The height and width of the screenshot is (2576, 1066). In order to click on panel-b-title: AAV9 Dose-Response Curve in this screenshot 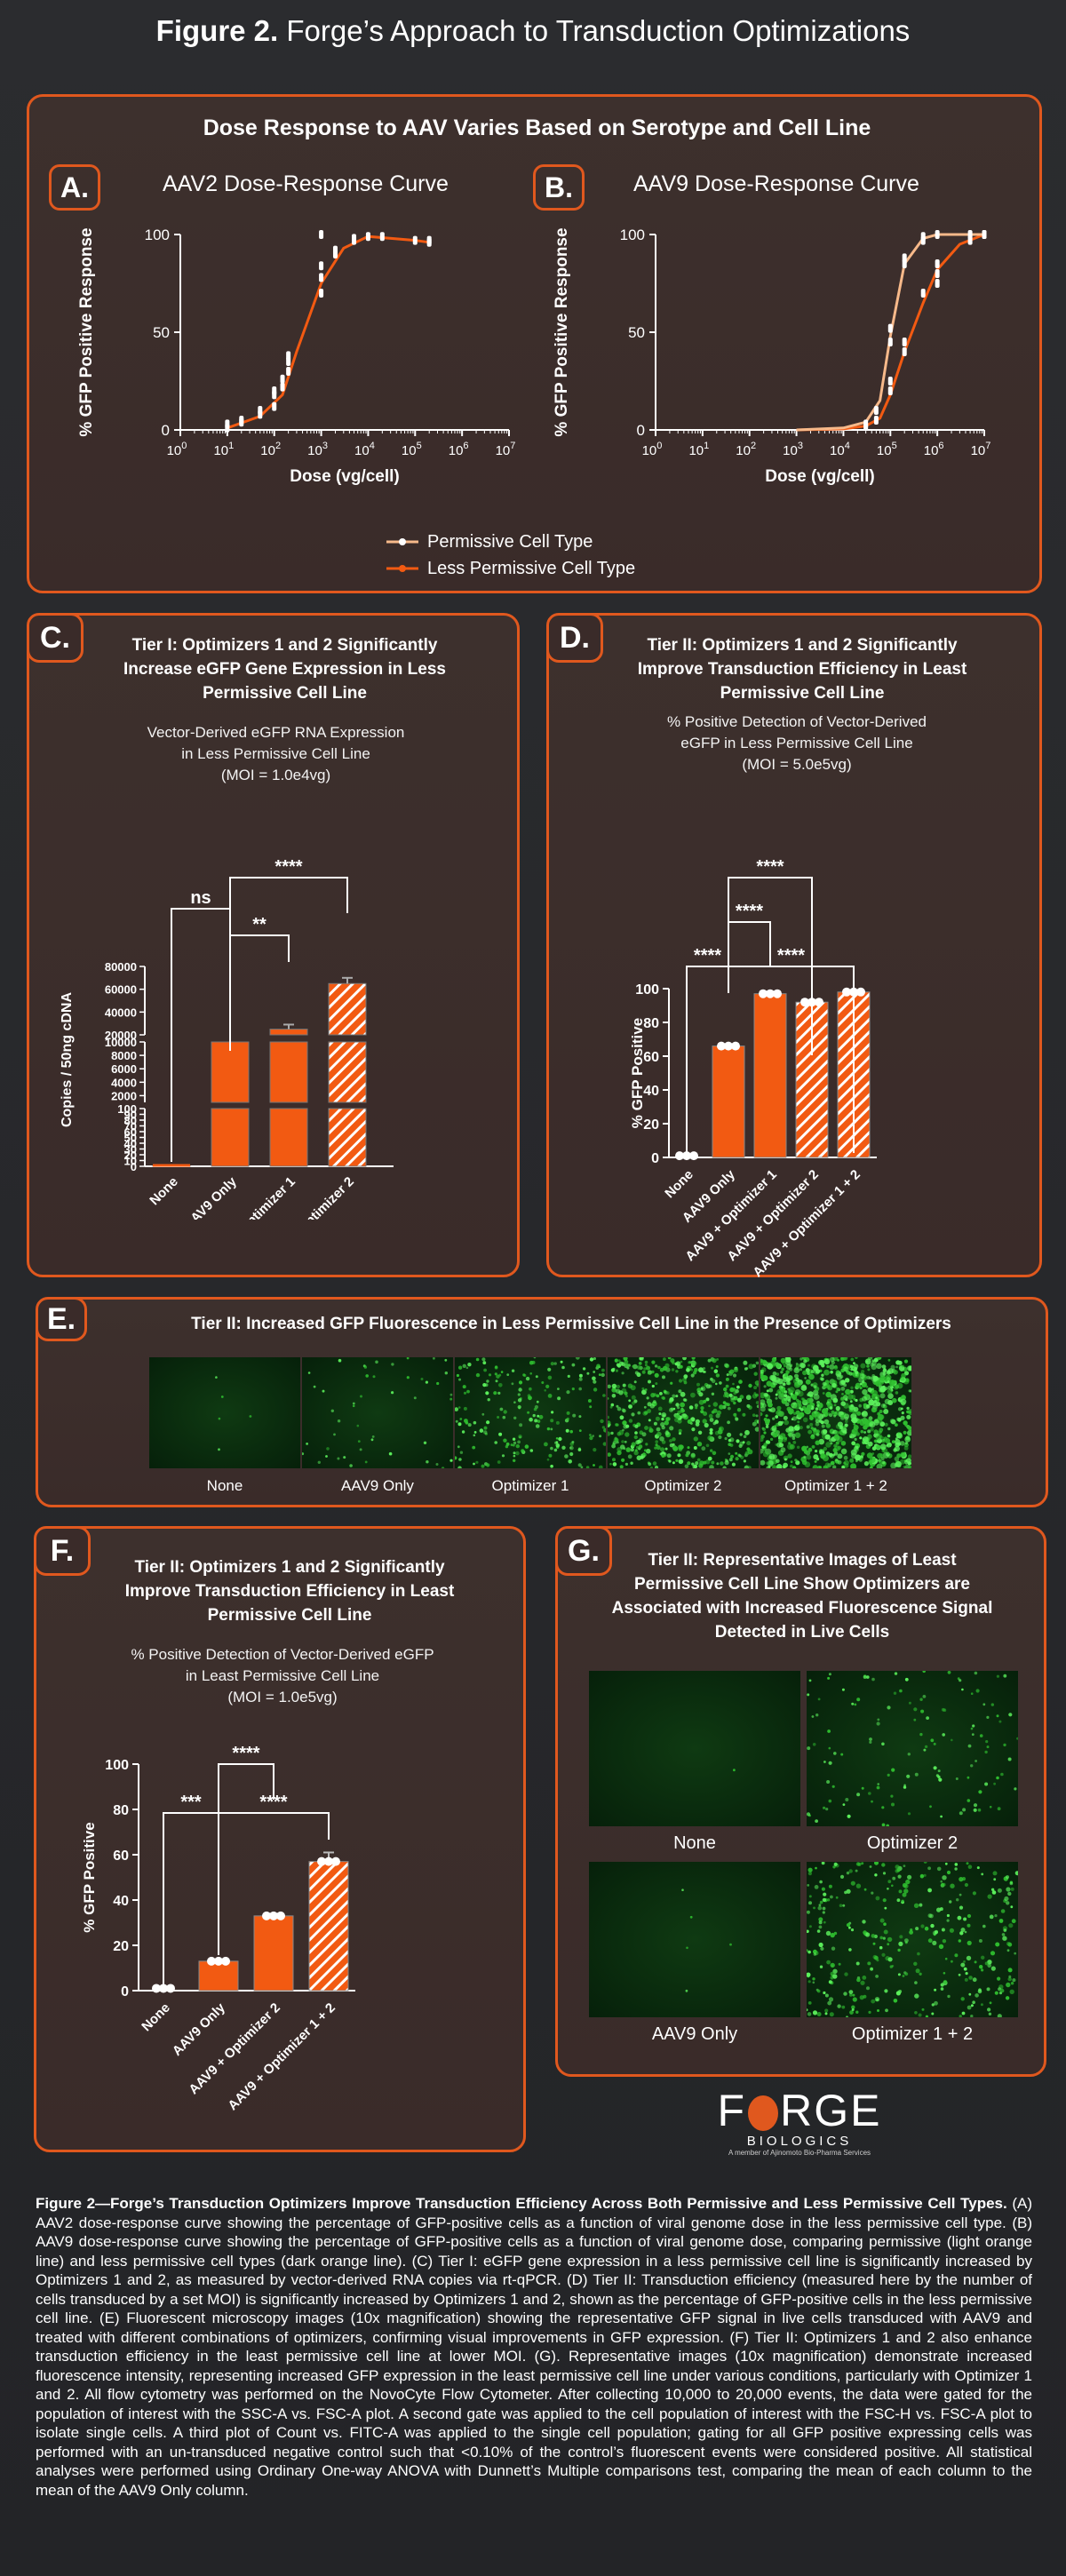, I will do `click(776, 183)`.